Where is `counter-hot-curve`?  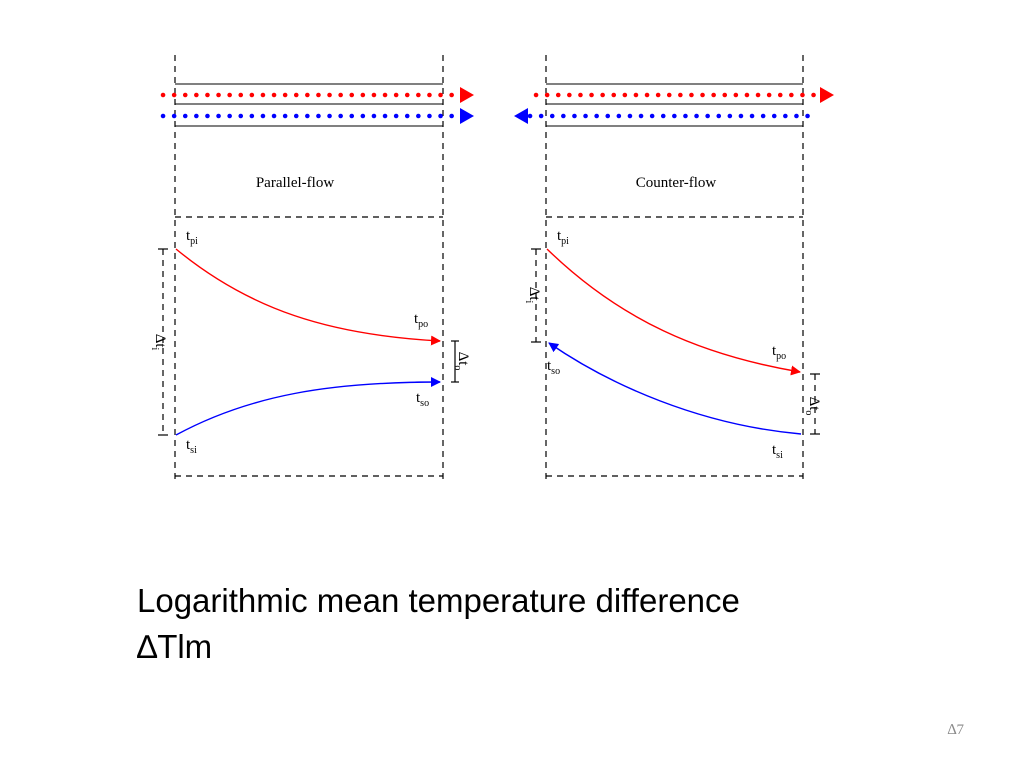
counter-hot-curve is located at coordinates (673, 312).